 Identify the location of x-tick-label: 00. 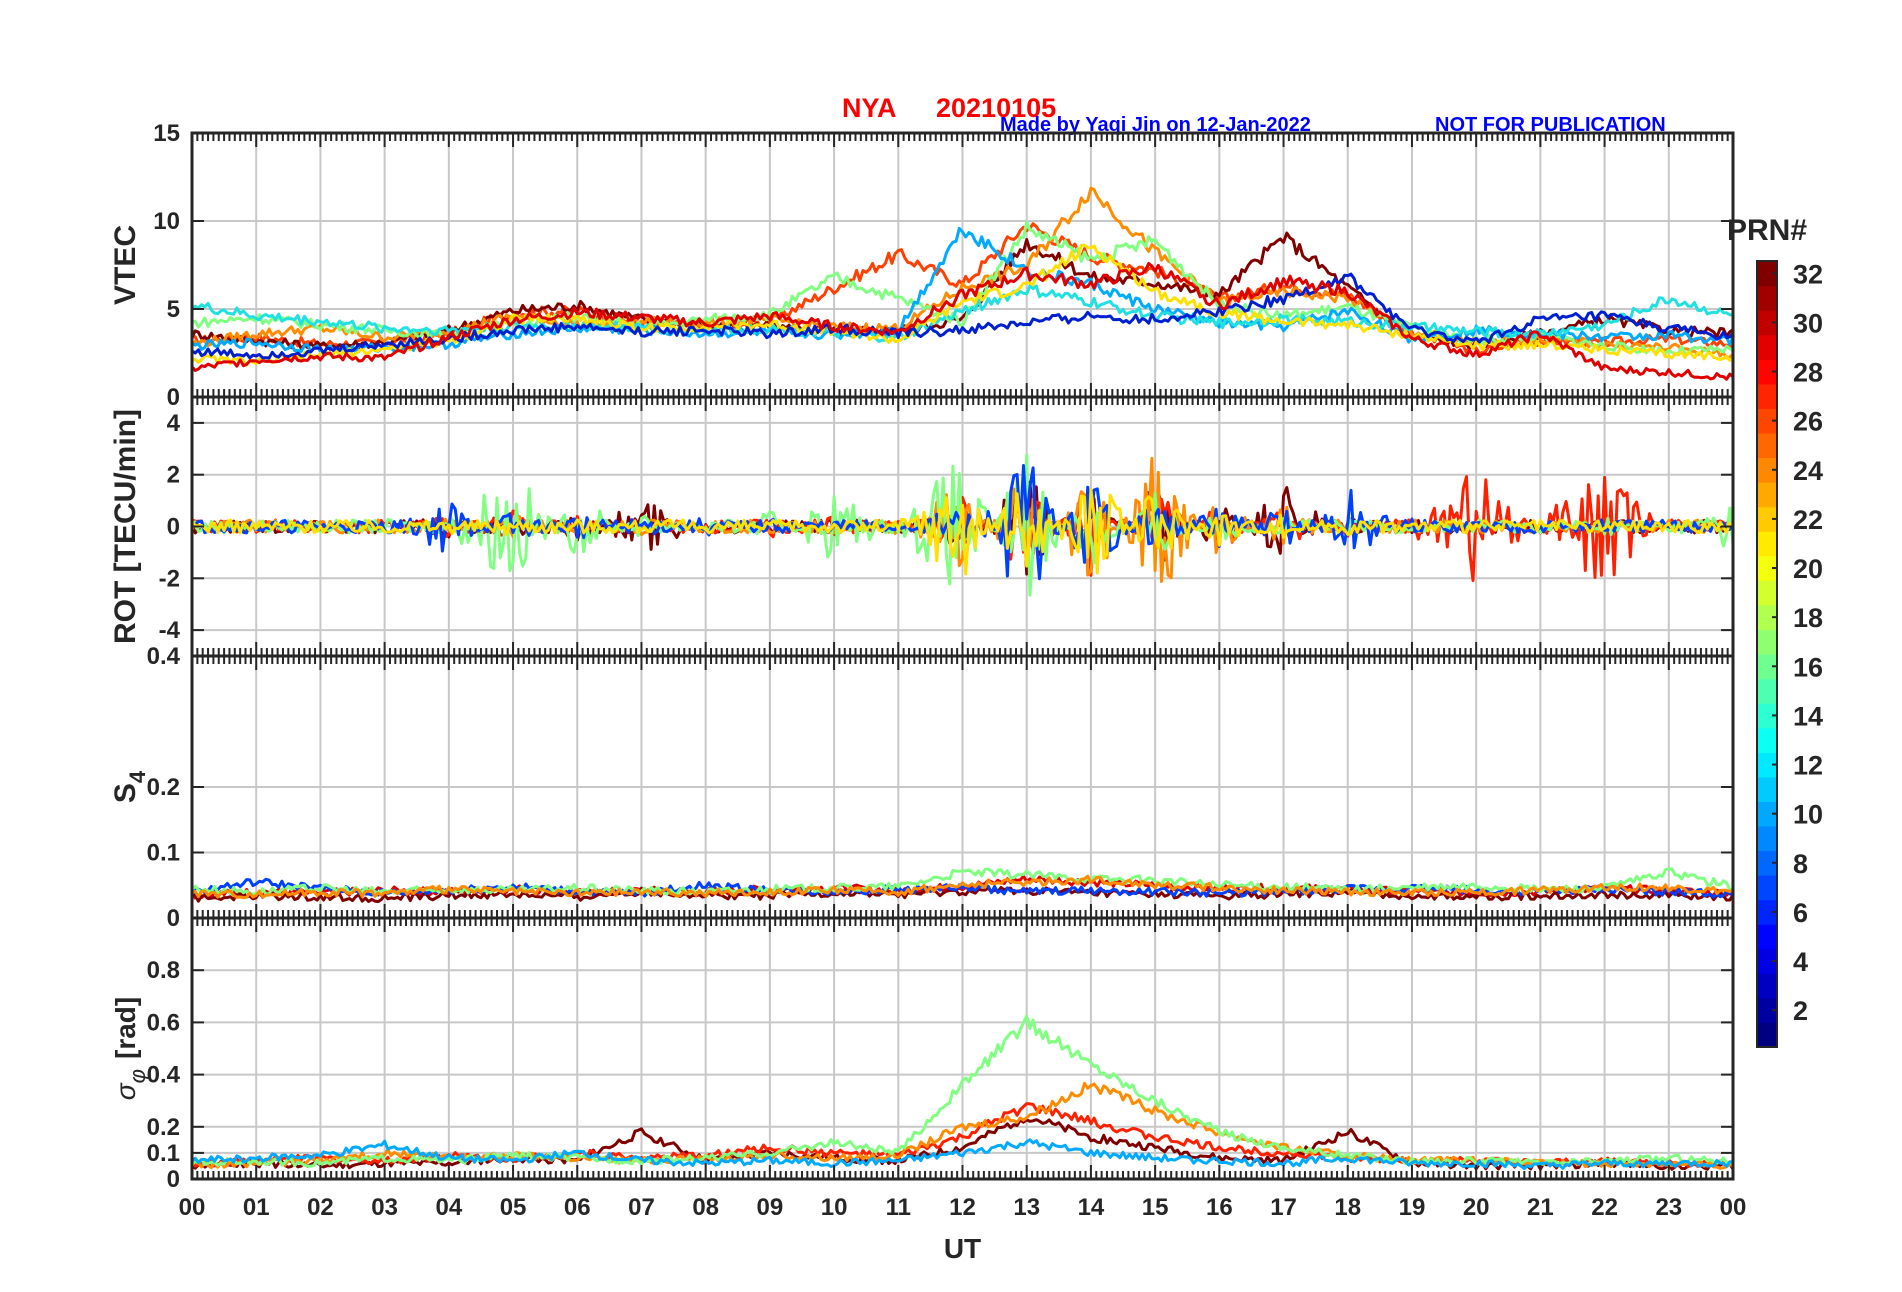
(192, 1207).